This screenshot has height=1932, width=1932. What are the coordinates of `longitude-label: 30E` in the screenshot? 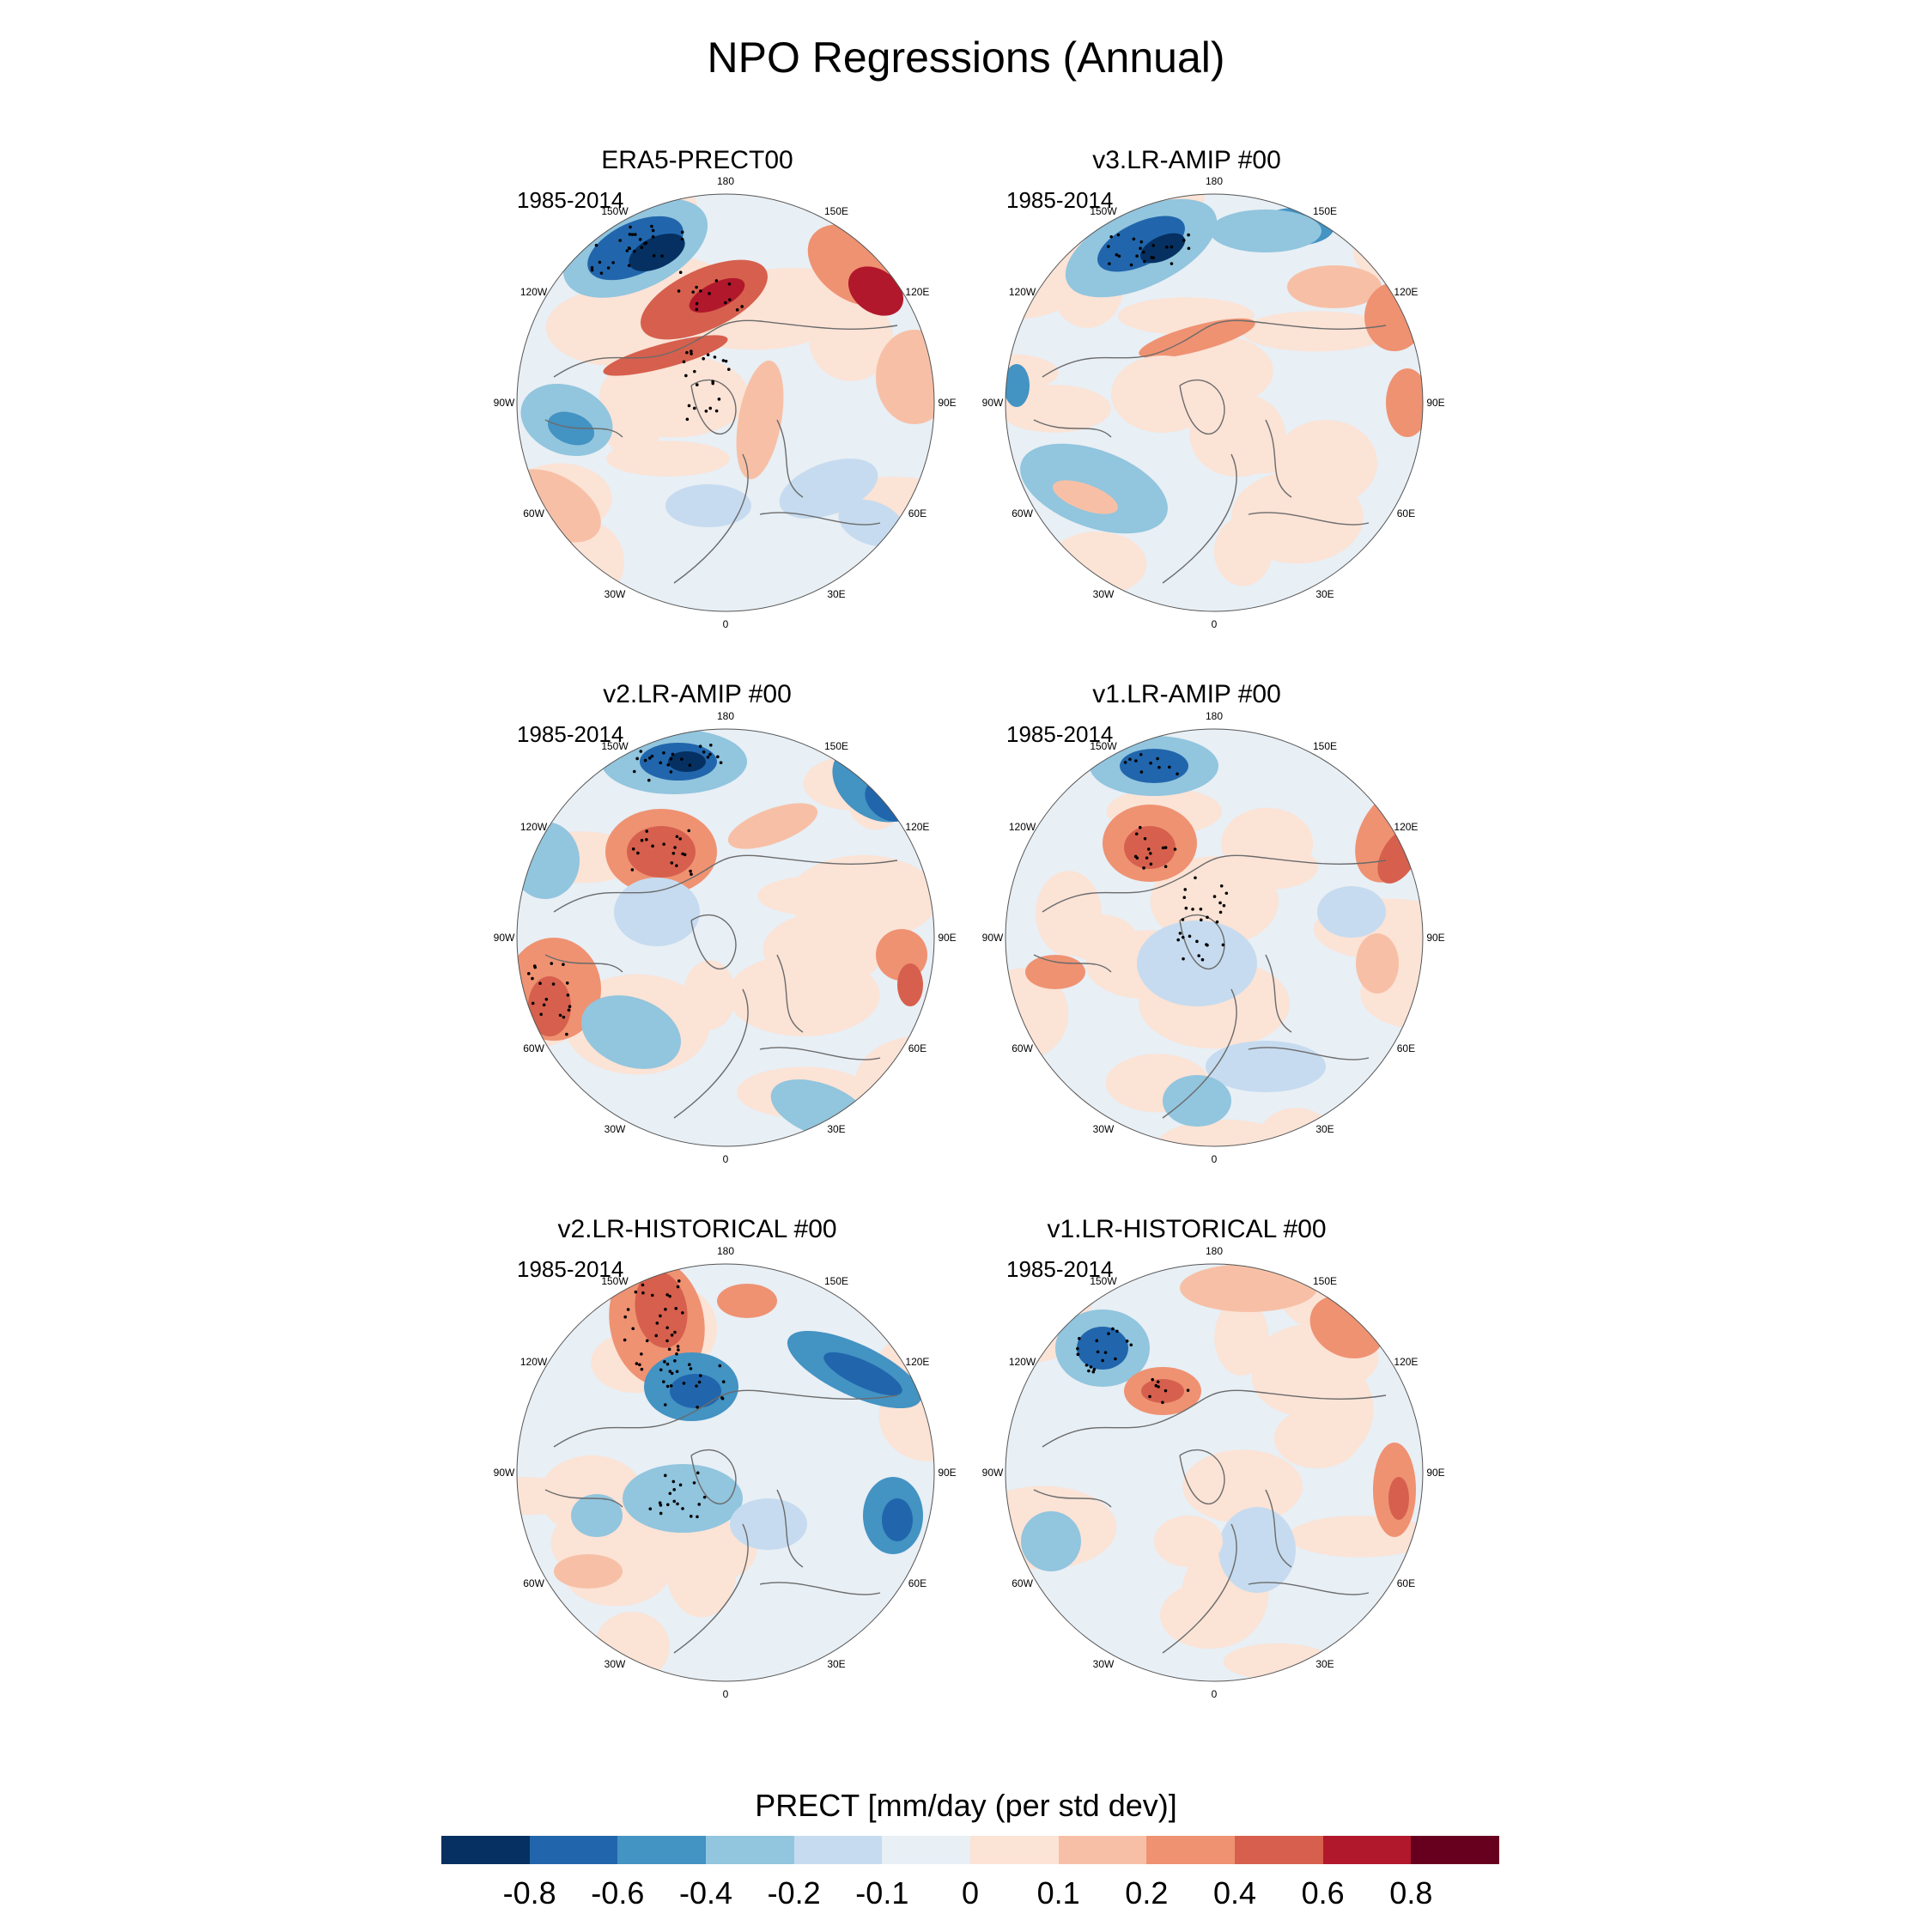 It's located at (836, 594).